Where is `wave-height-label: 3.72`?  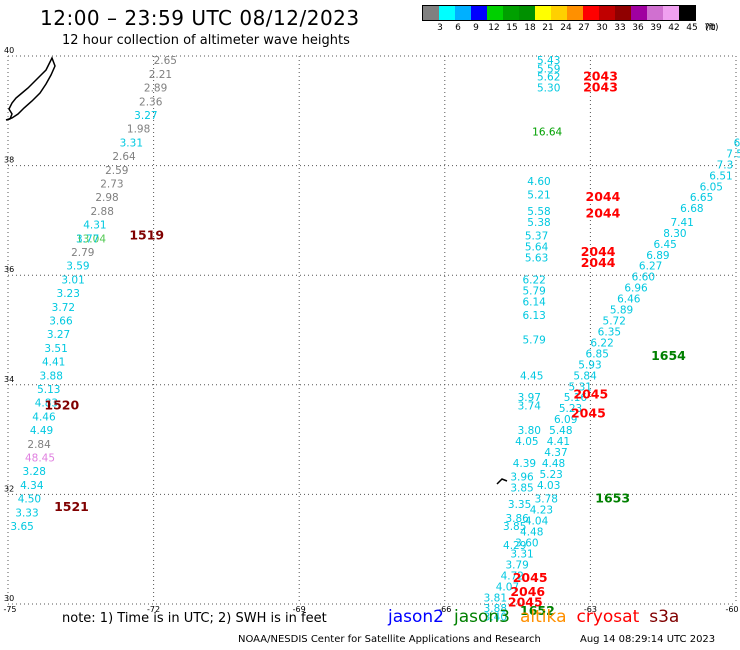
wave-height-label: 3.72 is located at coordinates (63, 308).